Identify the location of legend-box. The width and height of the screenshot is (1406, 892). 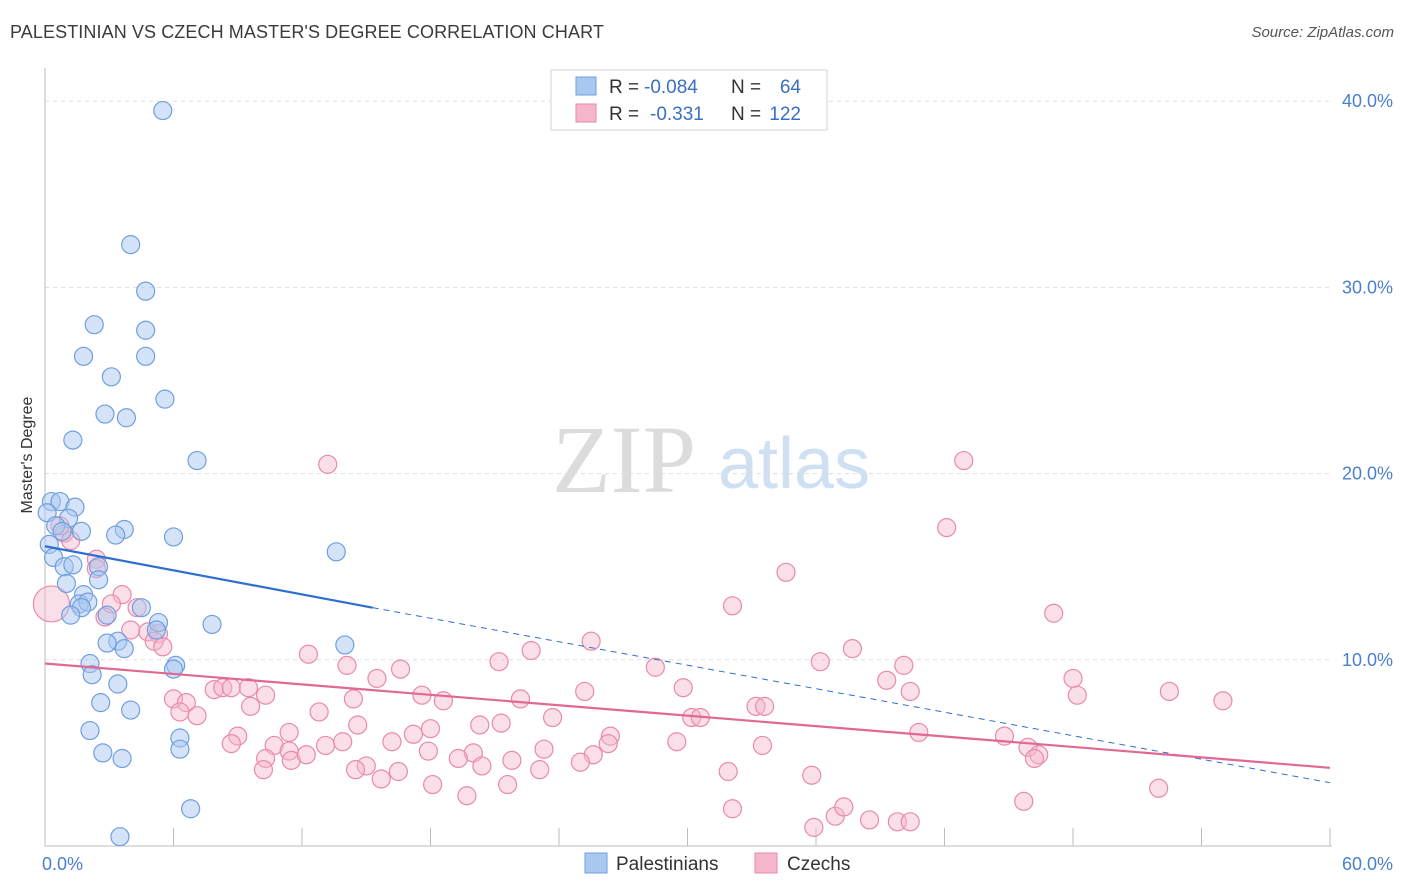
(689, 100).